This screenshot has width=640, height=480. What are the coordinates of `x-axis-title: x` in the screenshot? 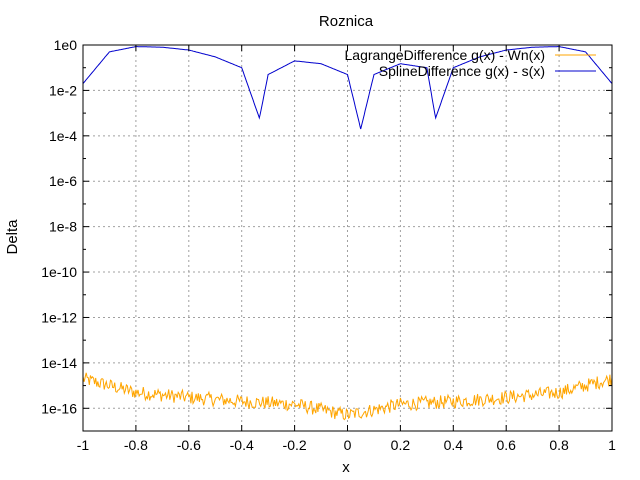 It's located at (346, 467).